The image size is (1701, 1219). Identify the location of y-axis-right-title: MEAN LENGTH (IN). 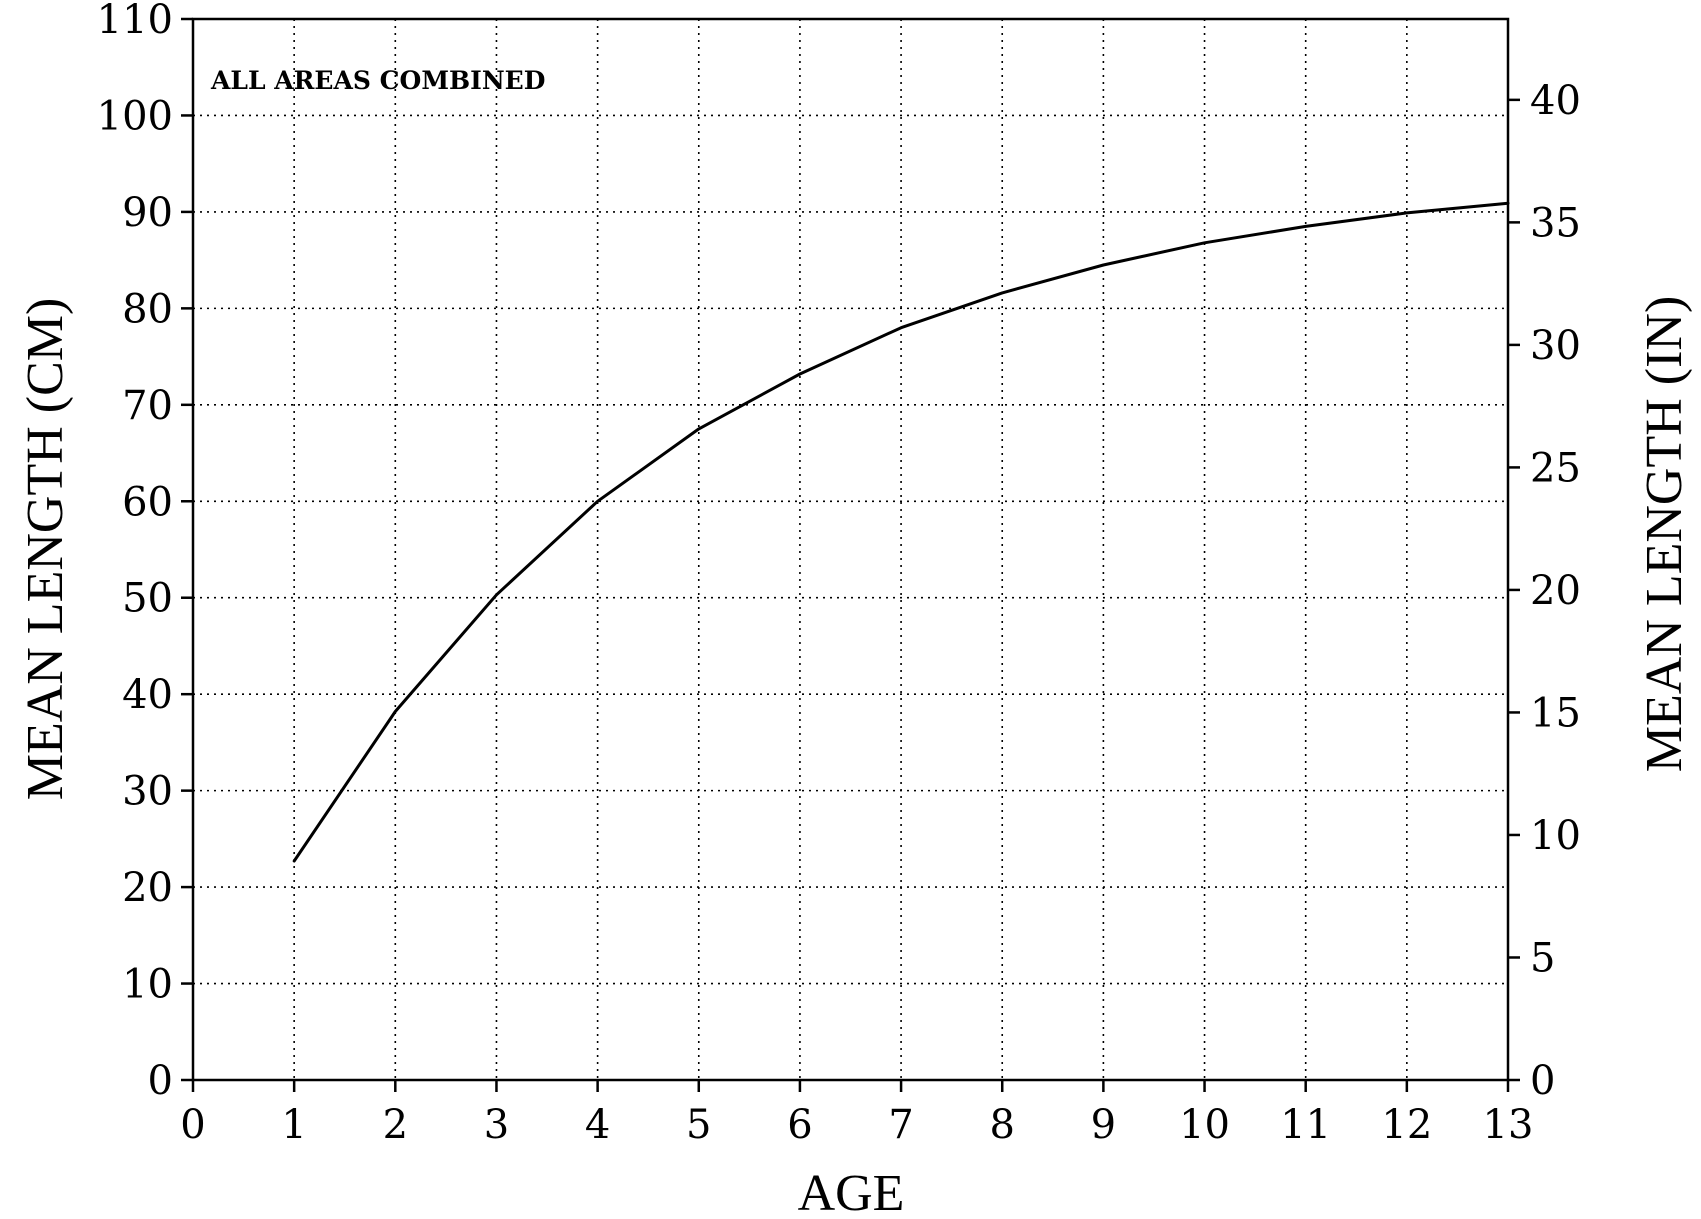
(1664, 534).